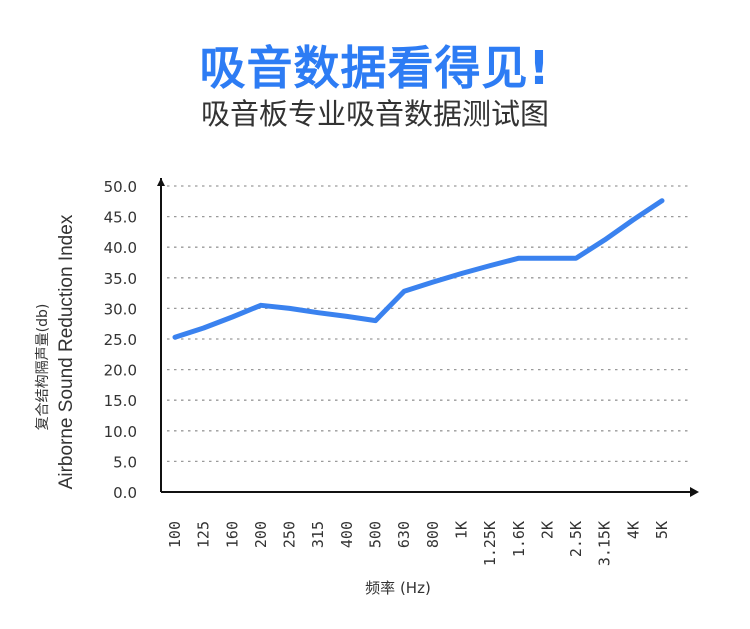  Describe the element at coordinates (125, 462) in the screenshot. I see `y-tick-label: 5.0` at that location.